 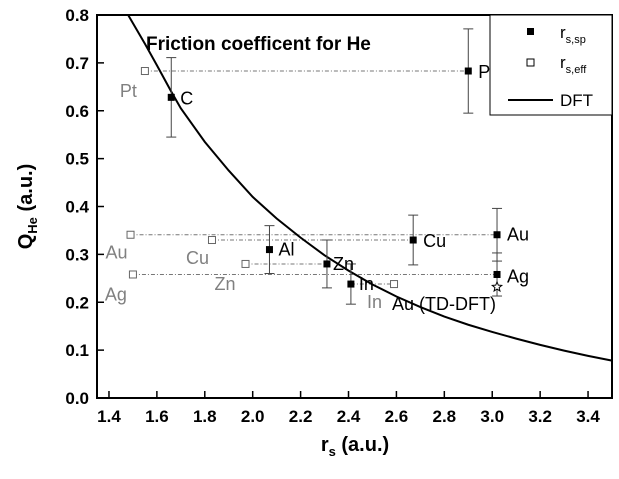 What do you see at coordinates (355, 446) in the screenshot?
I see `x-axis-label: rs (a.u.)` at bounding box center [355, 446].